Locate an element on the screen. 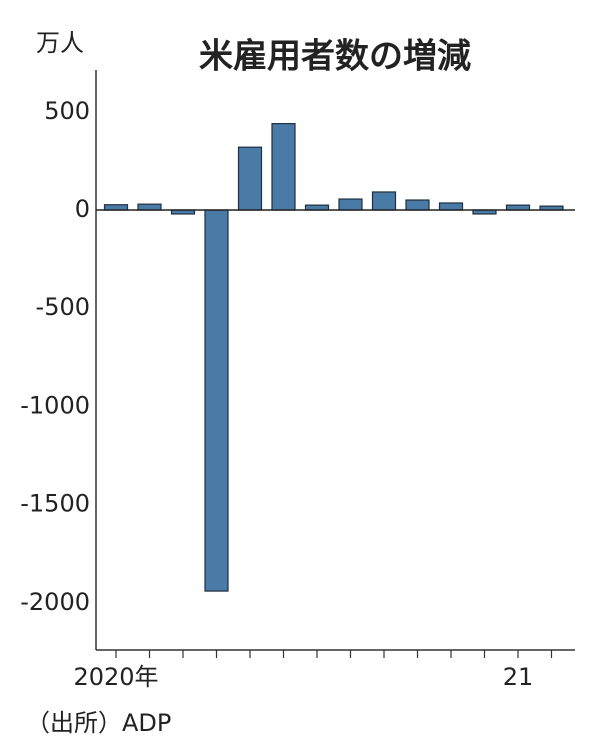 This screenshot has width=596, height=756. x-tick-label: 21 is located at coordinates (518, 677).